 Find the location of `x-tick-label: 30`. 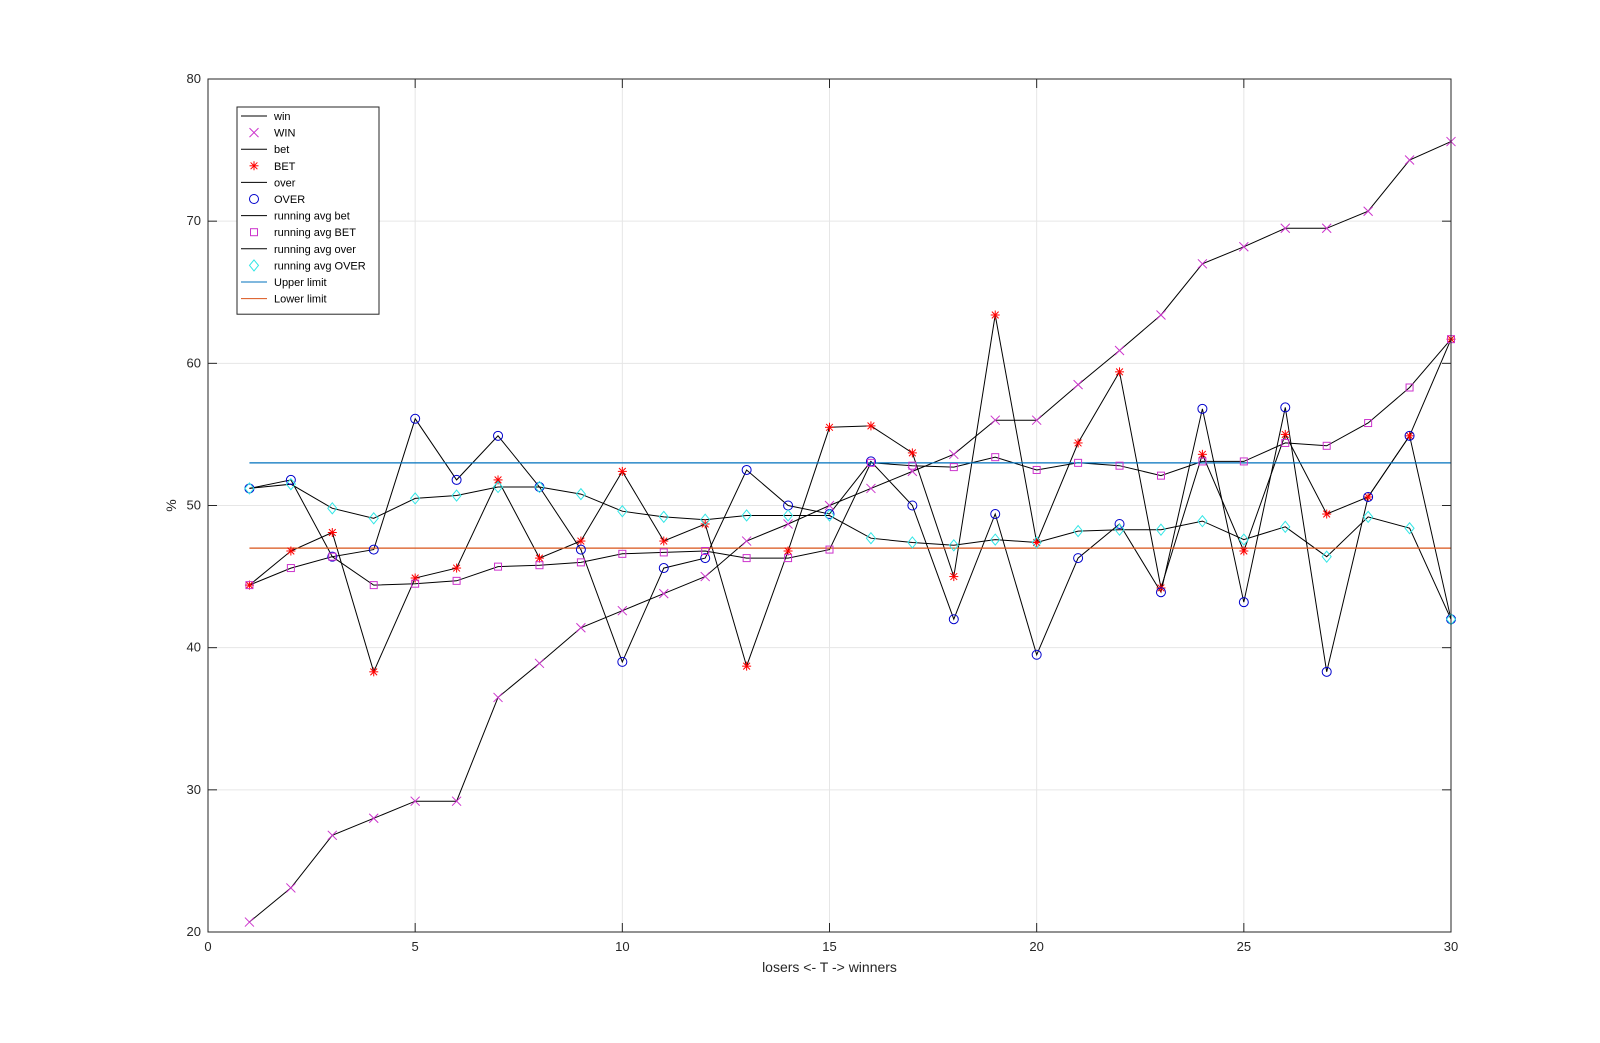

x-tick-label: 30 is located at coordinates (1451, 946).